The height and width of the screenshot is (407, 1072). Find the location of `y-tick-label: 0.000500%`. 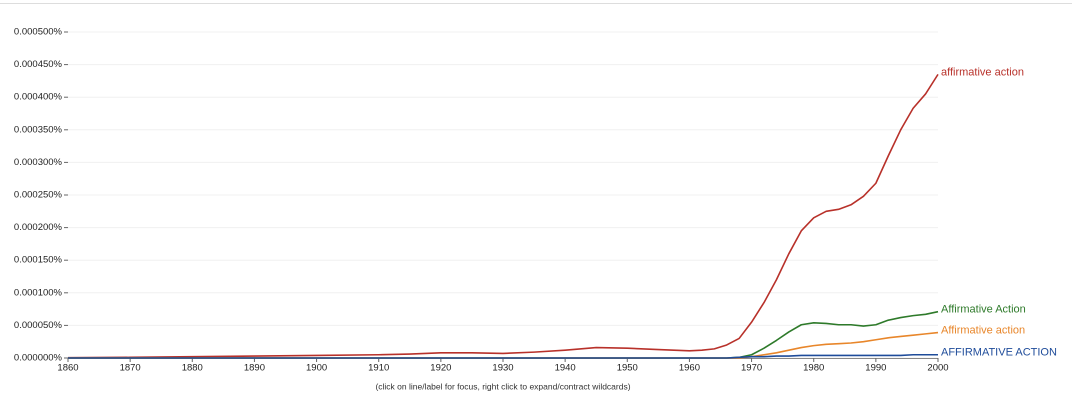

y-tick-label: 0.000500% is located at coordinates (38, 32).